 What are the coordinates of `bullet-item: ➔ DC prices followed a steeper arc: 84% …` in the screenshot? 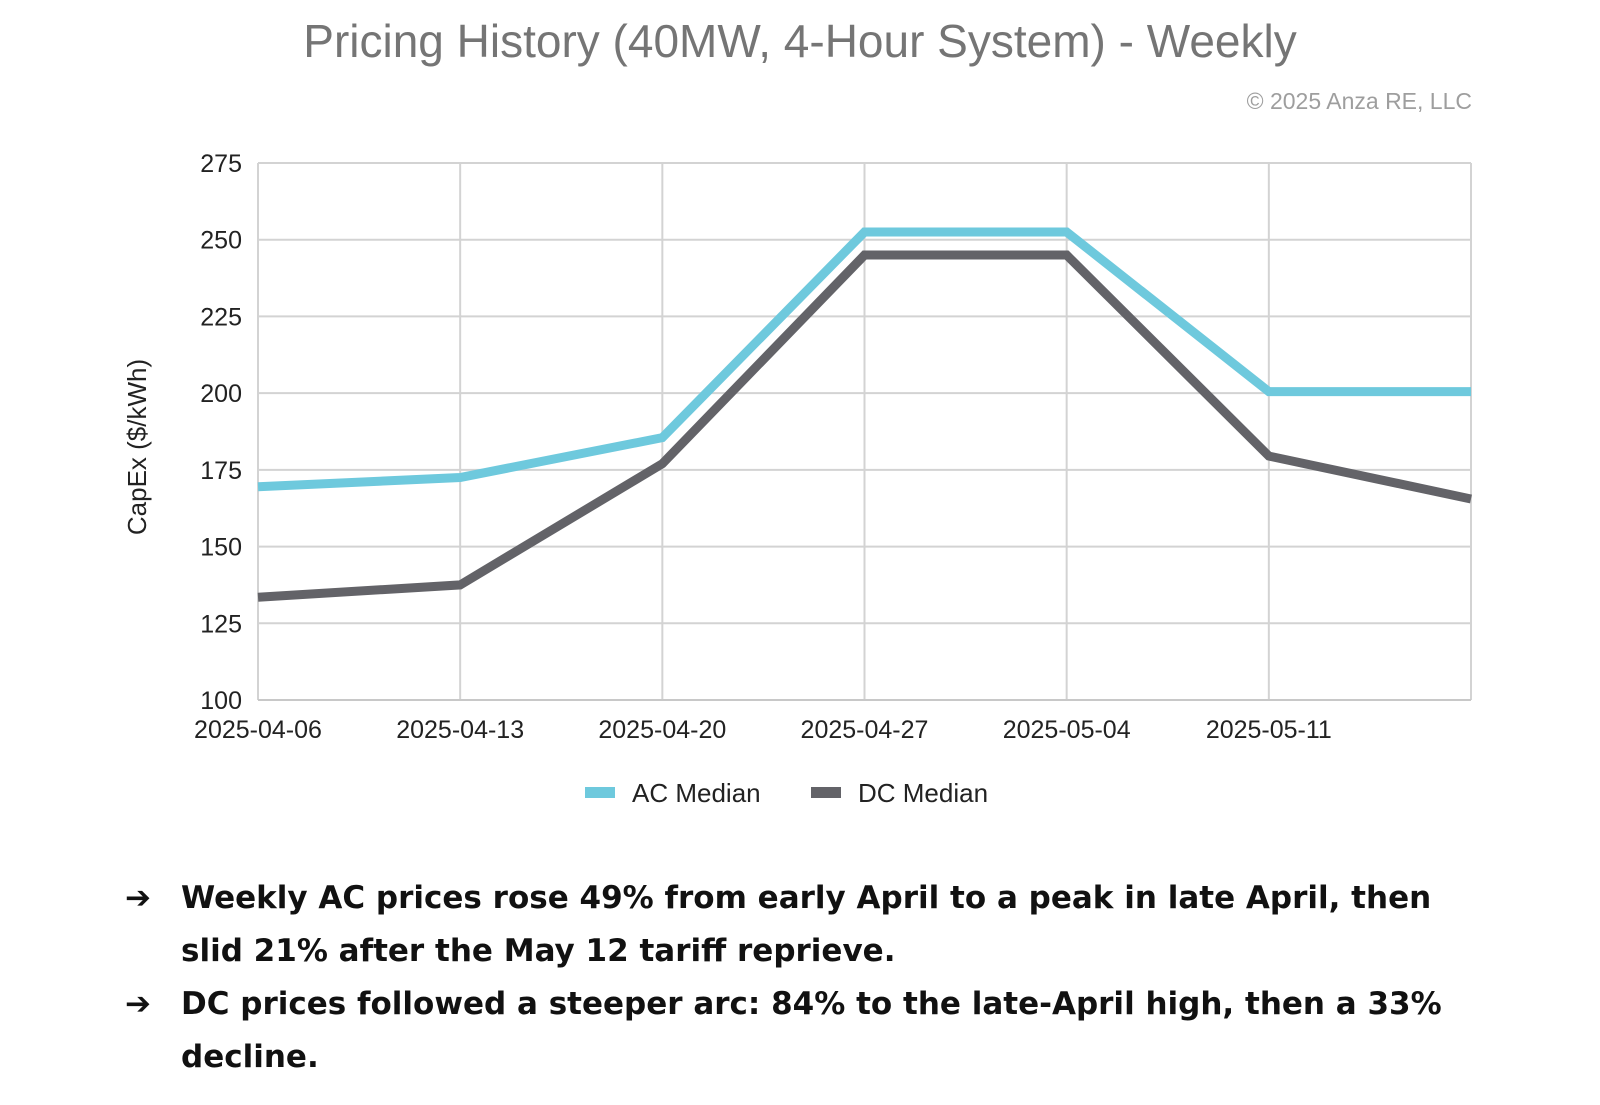 It's located at (790, 1031).